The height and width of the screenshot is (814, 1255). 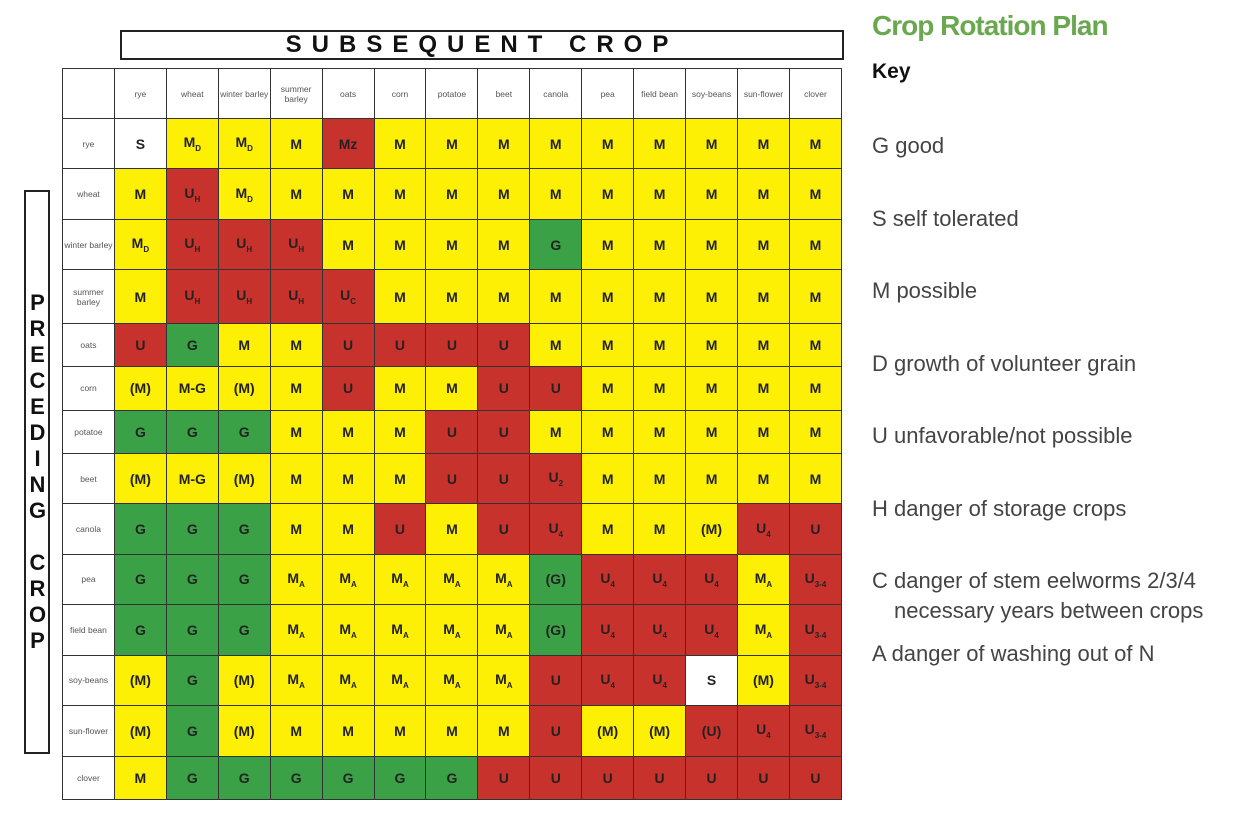 What do you see at coordinates (88, 579) in the screenshot?
I see `row-header: pea` at bounding box center [88, 579].